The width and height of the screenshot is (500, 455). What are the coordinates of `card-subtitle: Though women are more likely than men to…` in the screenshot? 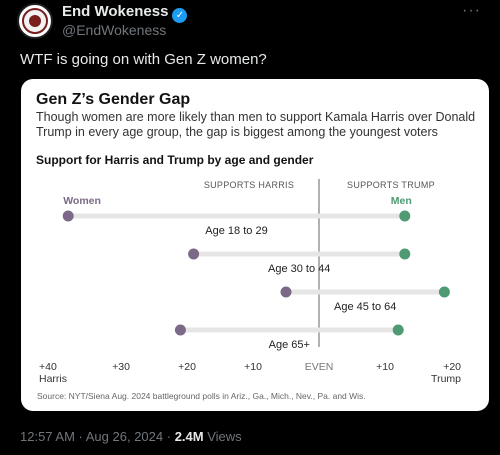 It's located at (256, 124).